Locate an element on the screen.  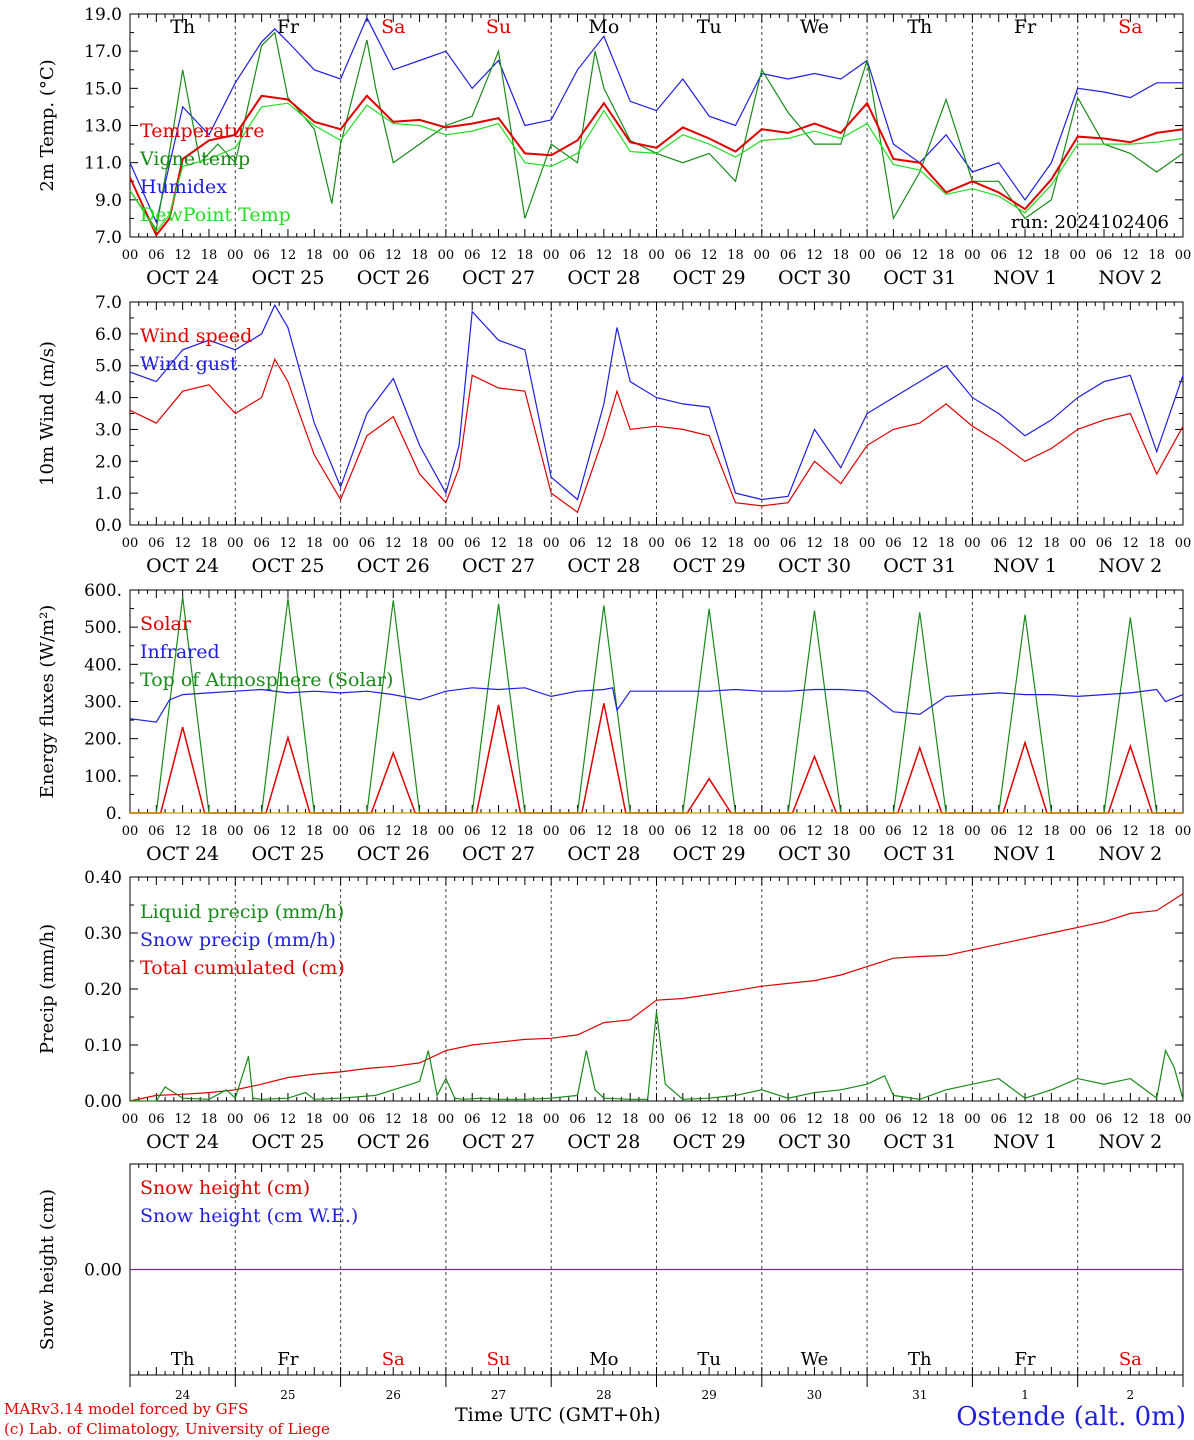
y-tick-label: 300. is located at coordinates (103, 703).